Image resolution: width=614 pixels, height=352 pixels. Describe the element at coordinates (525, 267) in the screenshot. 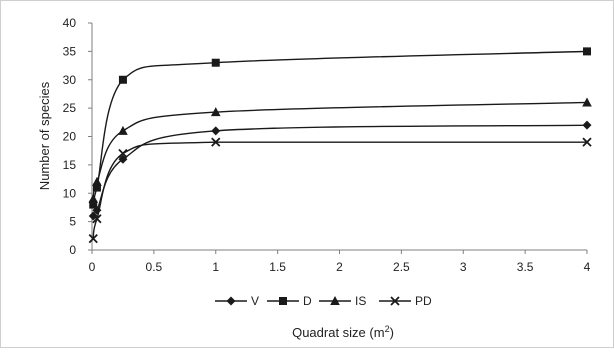

I see `x-tick-label: 3.5` at that location.